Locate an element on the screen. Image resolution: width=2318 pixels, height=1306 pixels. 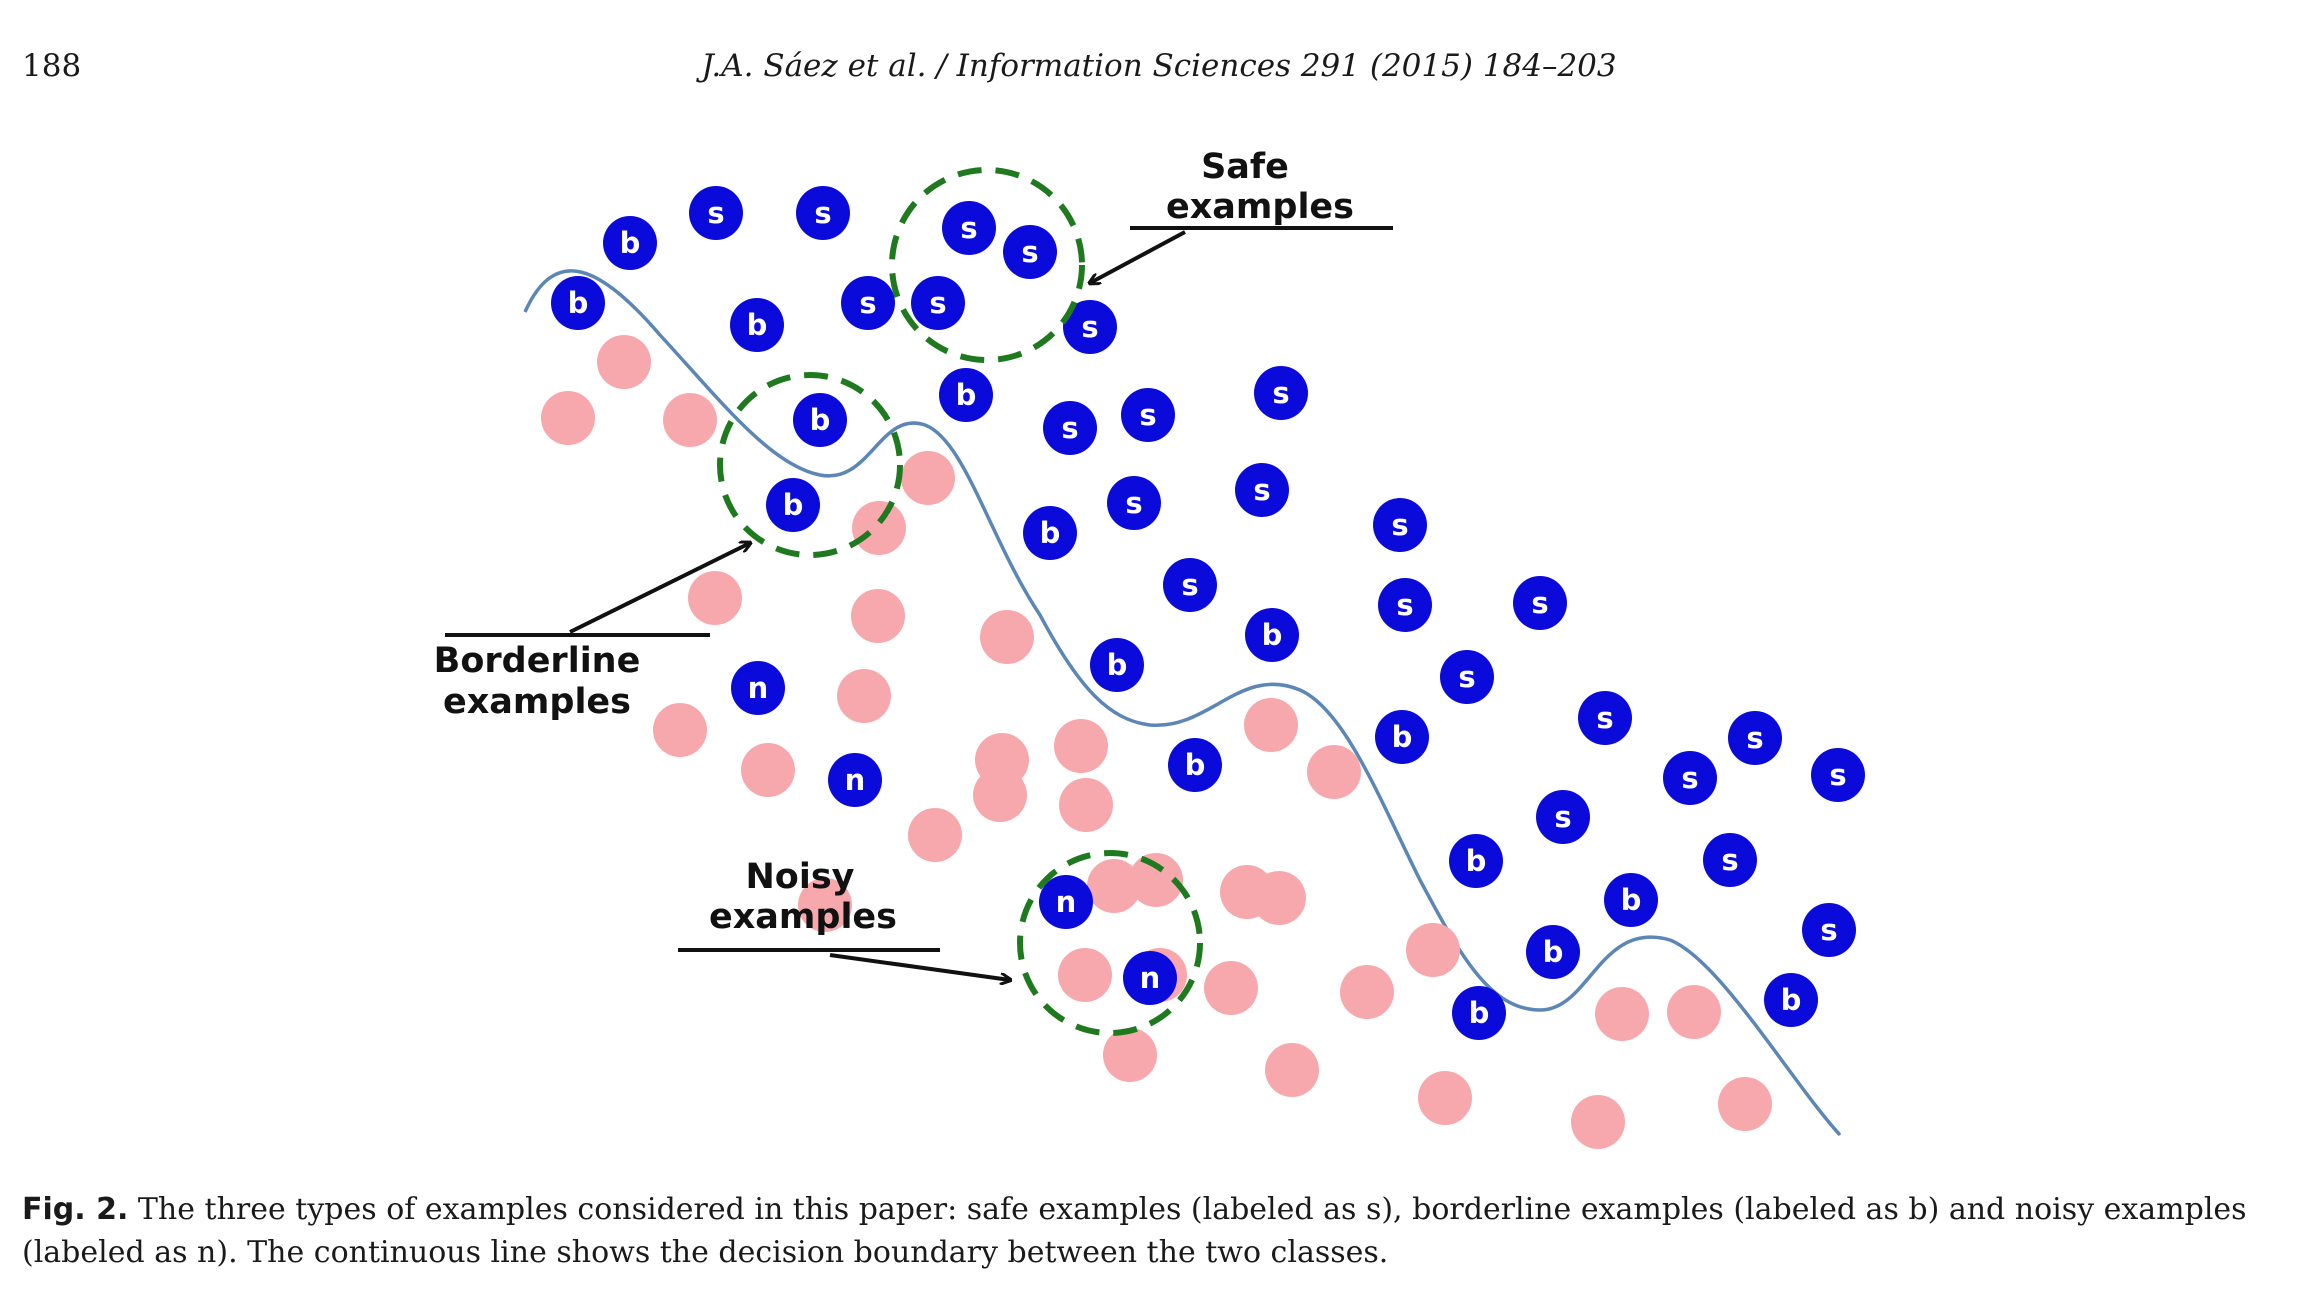
borderline-callout-line-1: Borderline is located at coordinates (537, 661).